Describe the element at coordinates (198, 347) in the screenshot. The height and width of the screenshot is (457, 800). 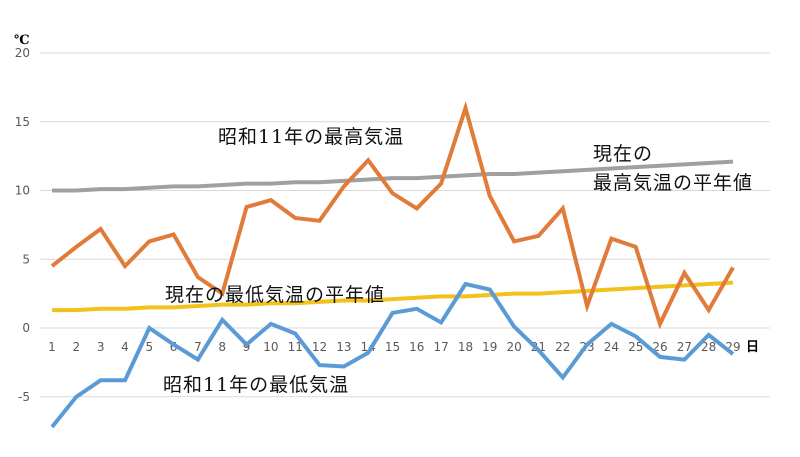
I see `x-tick-label: 7` at that location.